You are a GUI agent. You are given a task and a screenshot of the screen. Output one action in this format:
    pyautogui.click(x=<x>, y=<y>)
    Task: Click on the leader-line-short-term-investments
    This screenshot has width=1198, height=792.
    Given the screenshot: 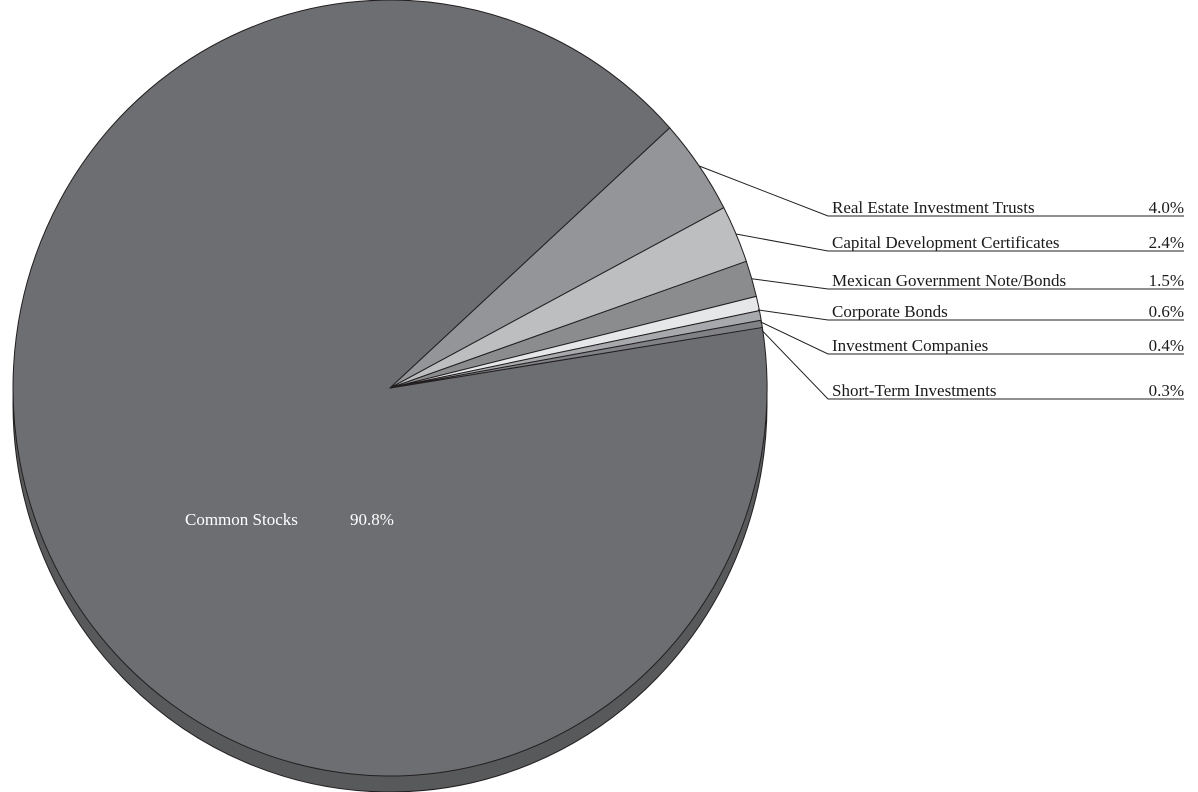 What is the action you would take?
    pyautogui.click(x=972, y=364)
    